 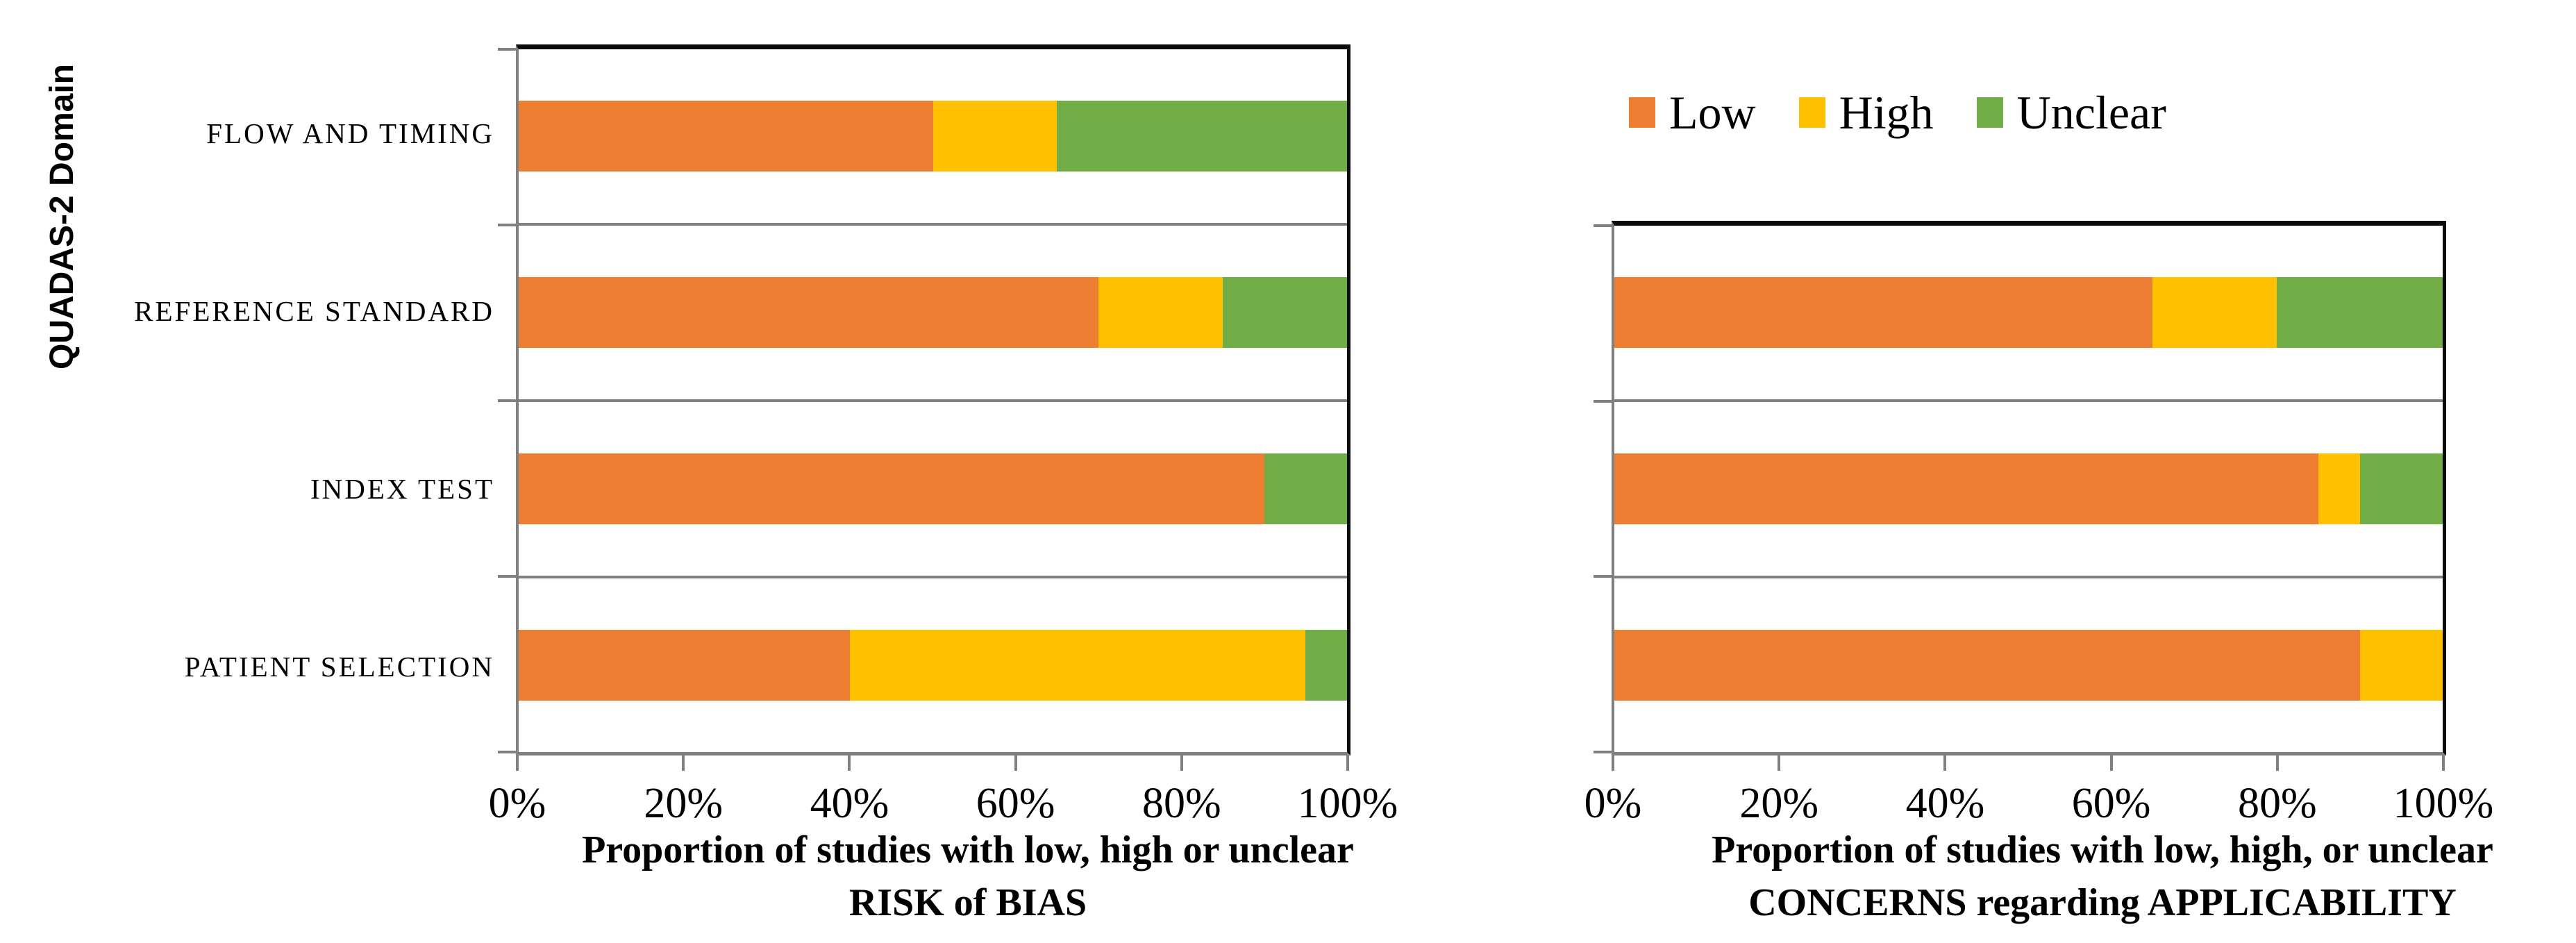 I want to click on legend-item-low: Low, so click(x=1692, y=112).